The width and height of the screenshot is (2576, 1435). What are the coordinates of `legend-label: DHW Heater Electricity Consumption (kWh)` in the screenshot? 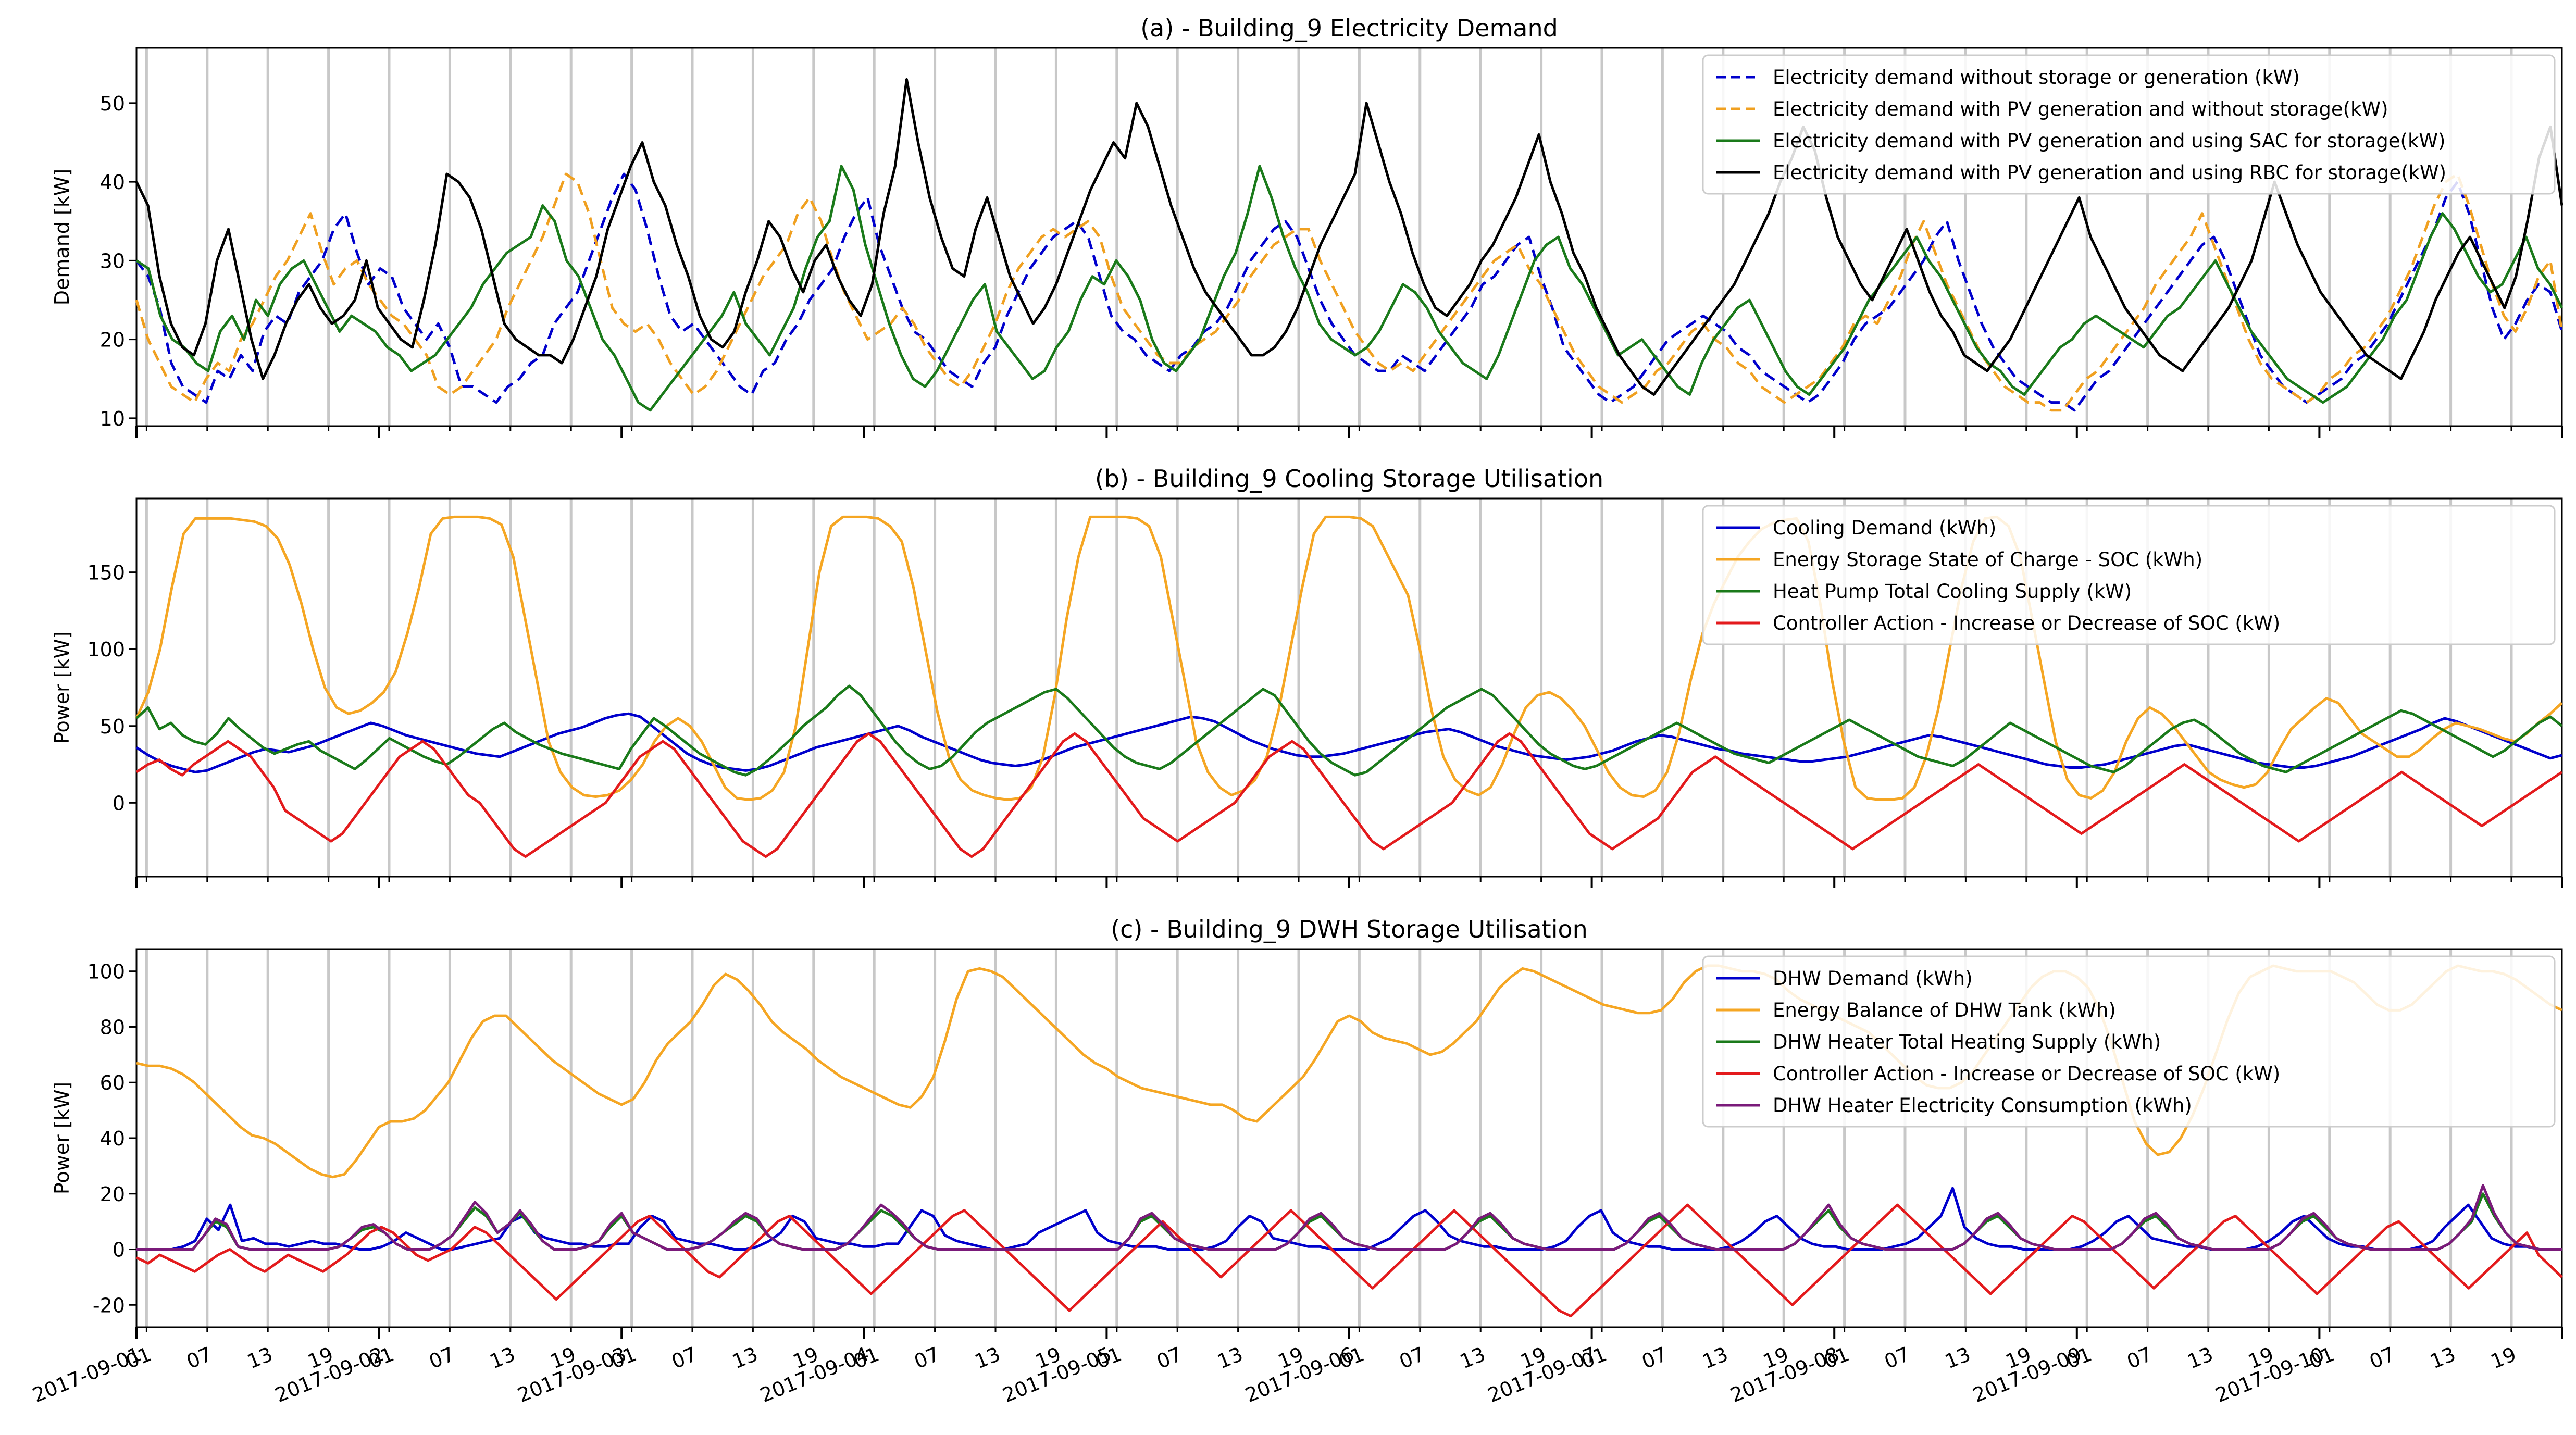 It's located at (1982, 1106).